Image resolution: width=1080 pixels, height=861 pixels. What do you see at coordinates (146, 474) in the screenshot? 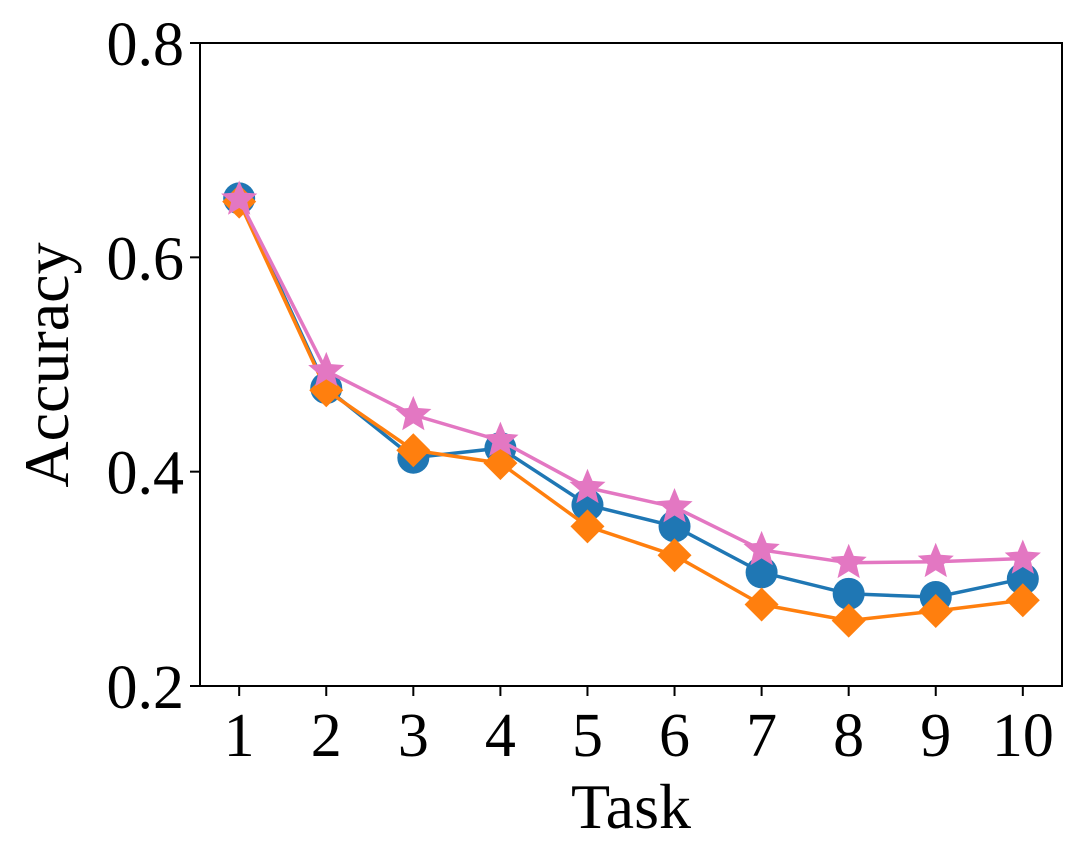
I see `y-tick-label: 0.4` at bounding box center [146, 474].